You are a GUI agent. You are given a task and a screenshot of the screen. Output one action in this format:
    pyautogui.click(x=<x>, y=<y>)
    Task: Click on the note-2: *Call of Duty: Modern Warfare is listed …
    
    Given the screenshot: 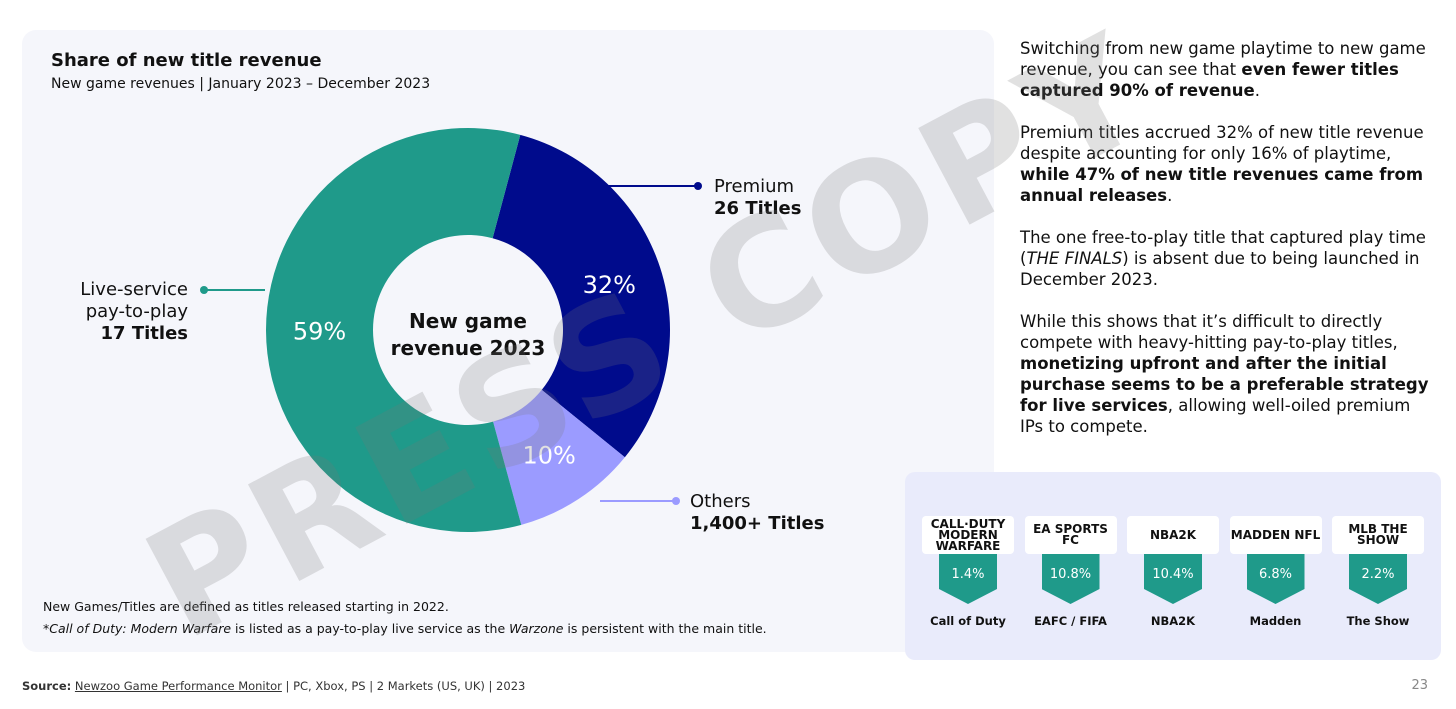 What is the action you would take?
    pyautogui.click(x=405, y=628)
    